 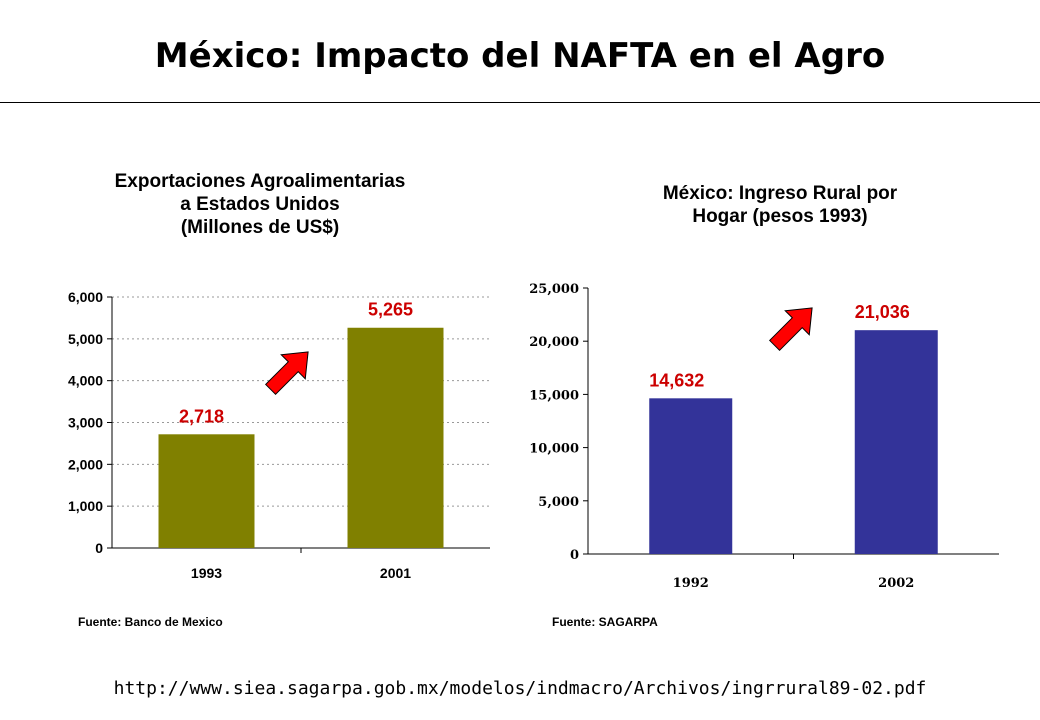 What do you see at coordinates (395, 437) in the screenshot?
I see `bar-2001` at bounding box center [395, 437].